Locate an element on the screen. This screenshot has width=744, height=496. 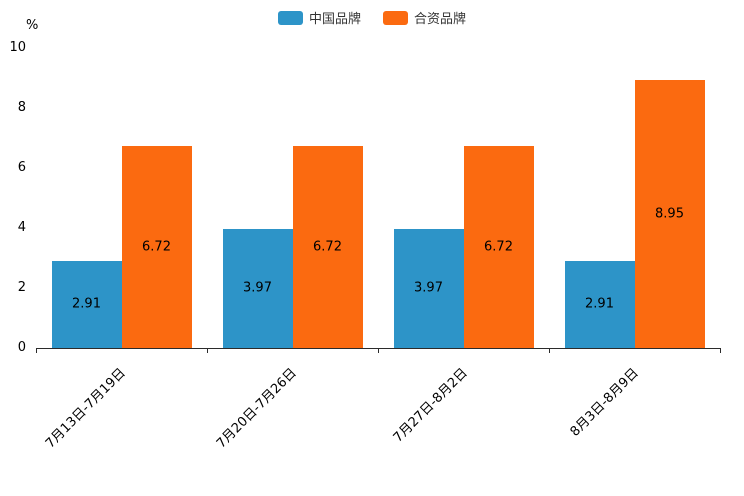
y-axis-tick-label: 0 is located at coordinates (21, 347).